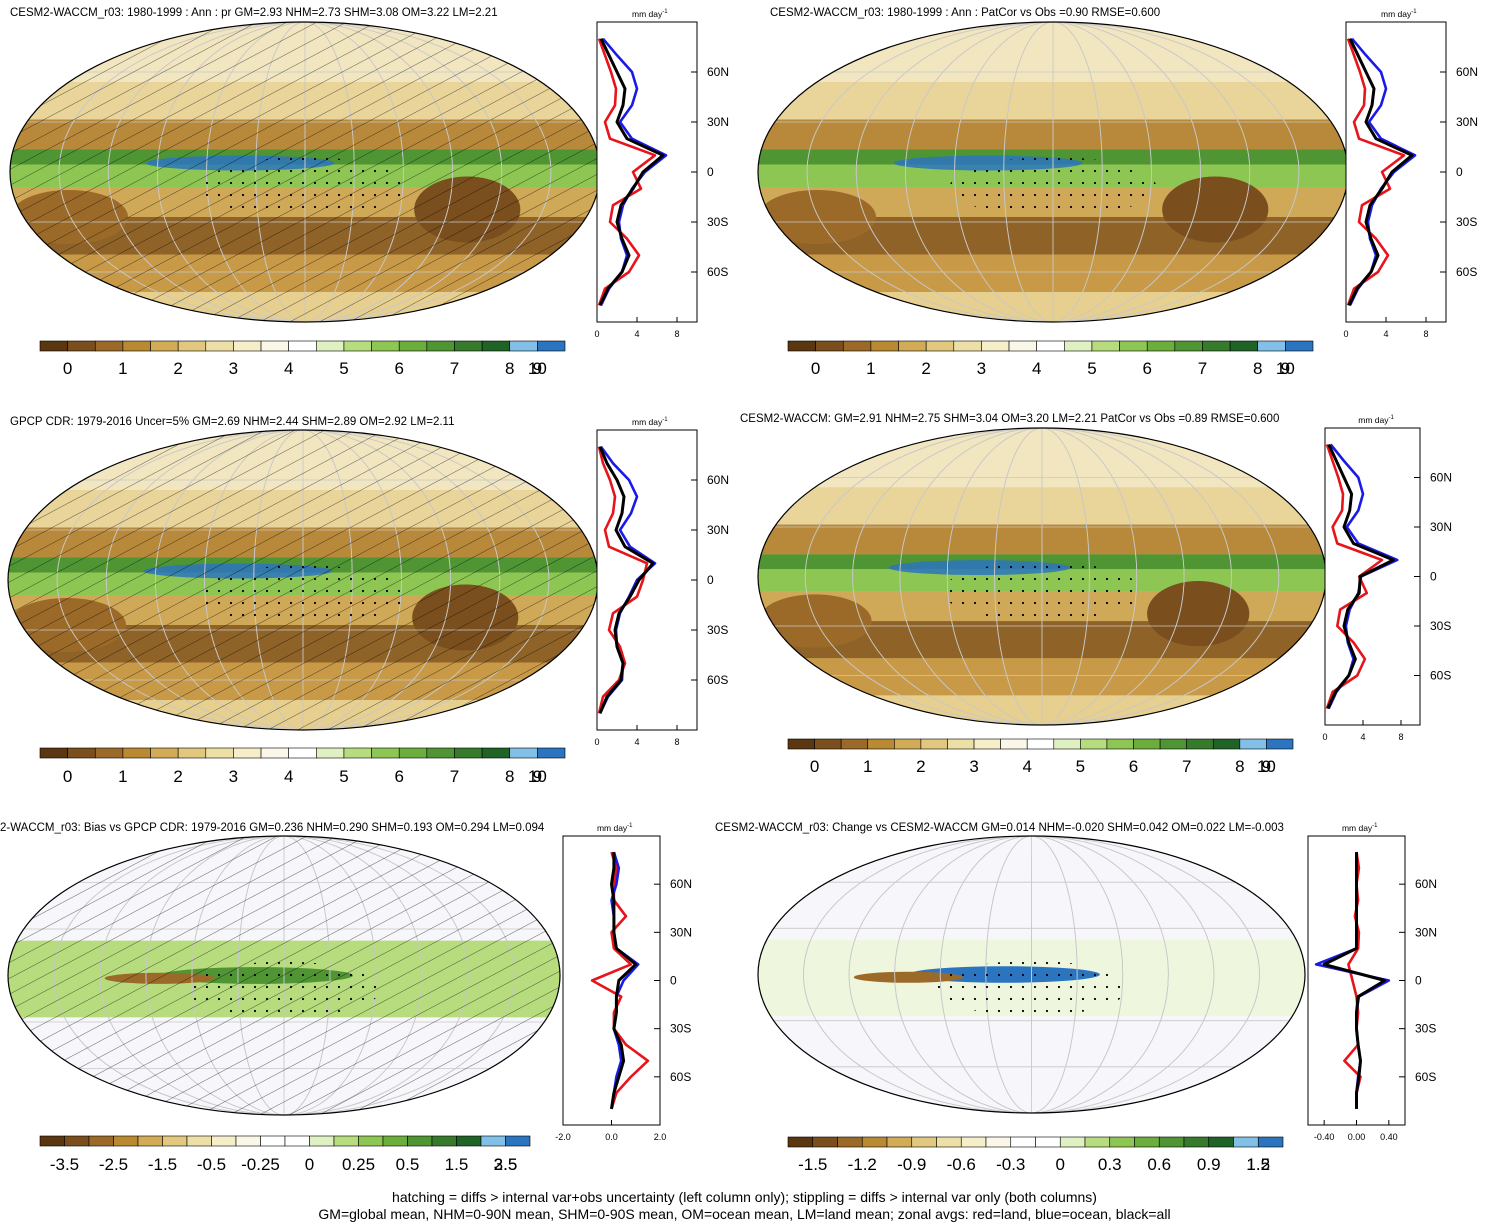  What do you see at coordinates (537, 368) in the screenshot?
I see `colorbar-label: 9` at bounding box center [537, 368].